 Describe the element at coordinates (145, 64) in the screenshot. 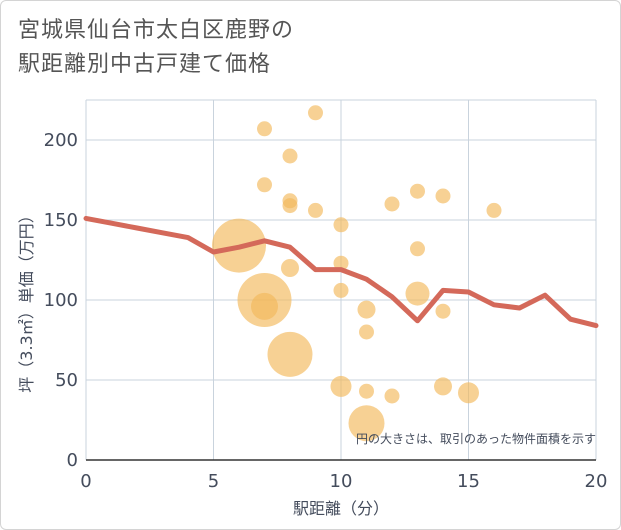

I see `chart-title-line2: 駅距離別中古戸建て価格` at that location.